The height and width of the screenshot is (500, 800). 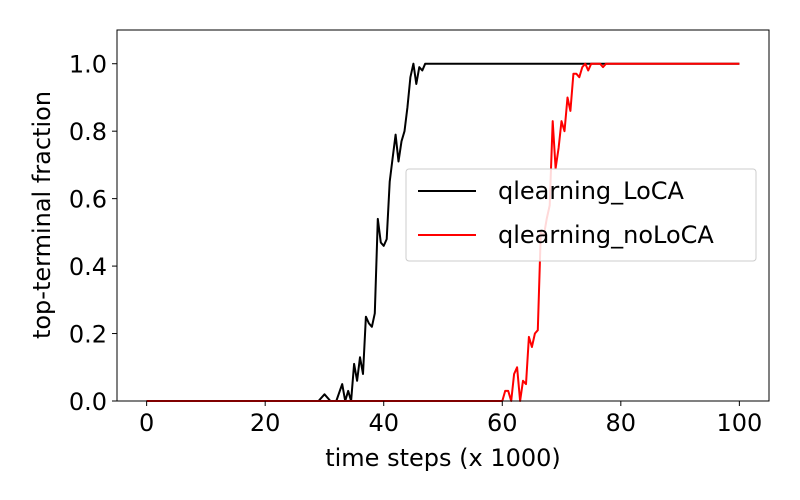 I want to click on legend-label-1: qlearning_noLoCA, so click(x=606, y=235).